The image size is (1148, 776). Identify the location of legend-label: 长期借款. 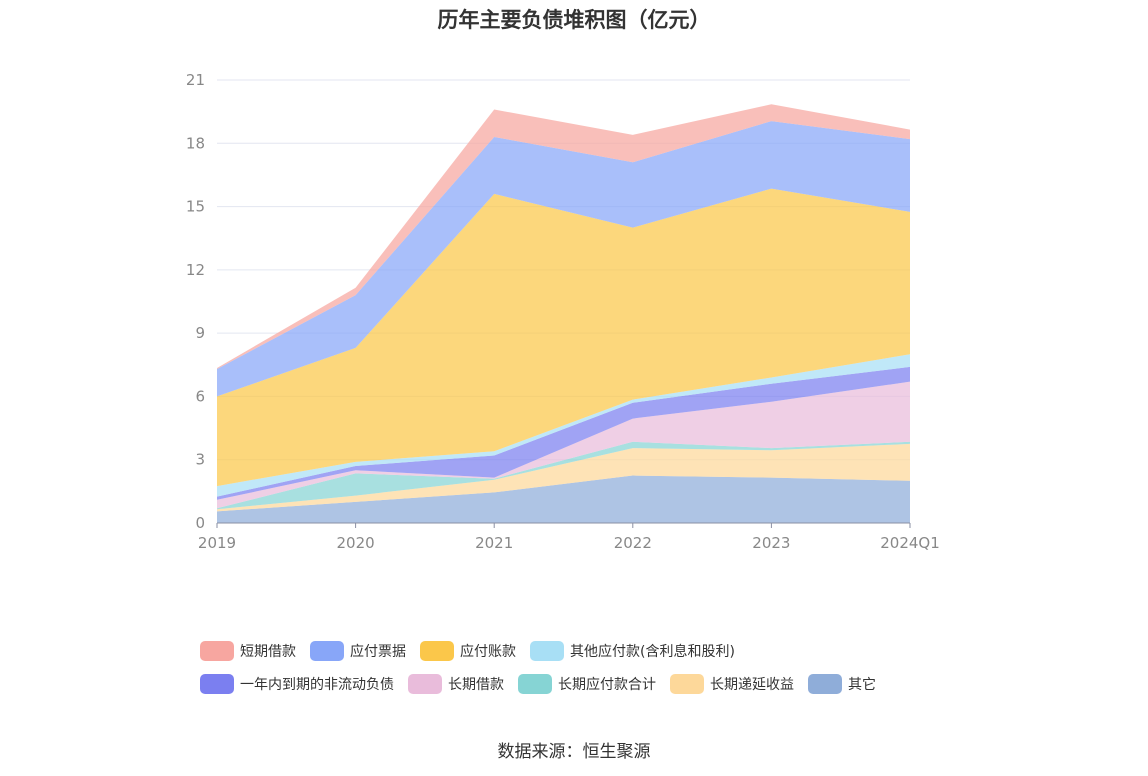
(476, 685).